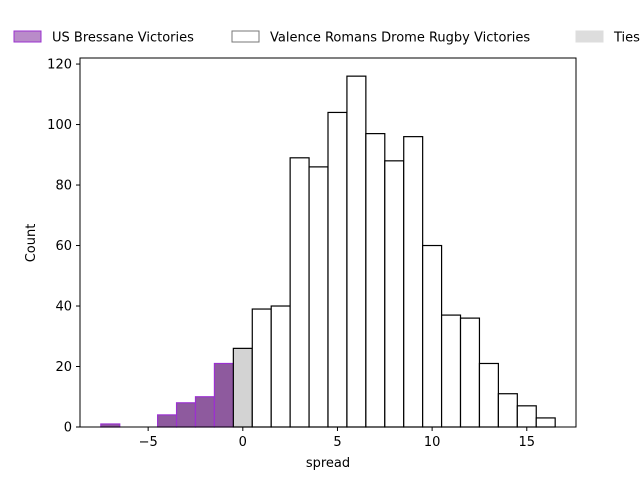 This screenshot has width=640, height=480. I want to click on y-tick-label: 40, so click(63, 307).